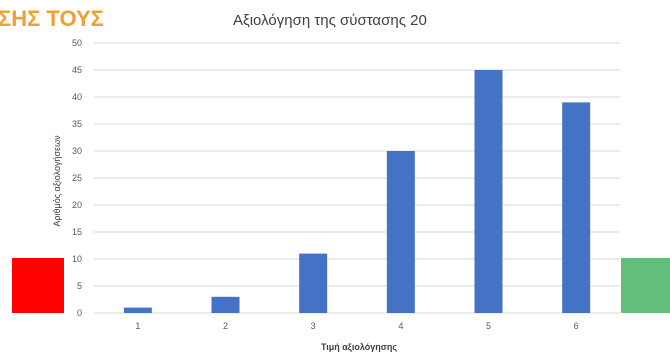 The width and height of the screenshot is (670, 352). I want to click on x-tick-label: 5, so click(488, 326).